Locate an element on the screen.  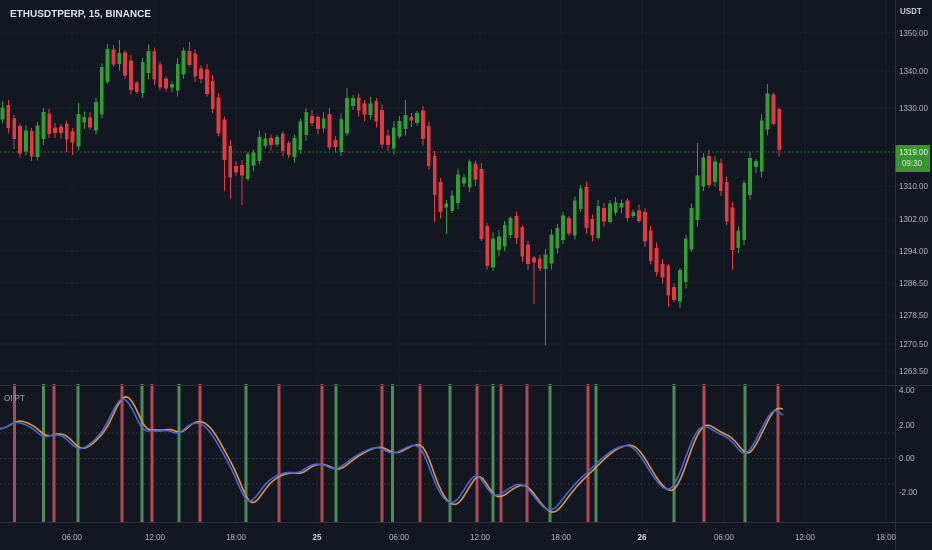
svg-text: 1330.00 is located at coordinates (913, 108).